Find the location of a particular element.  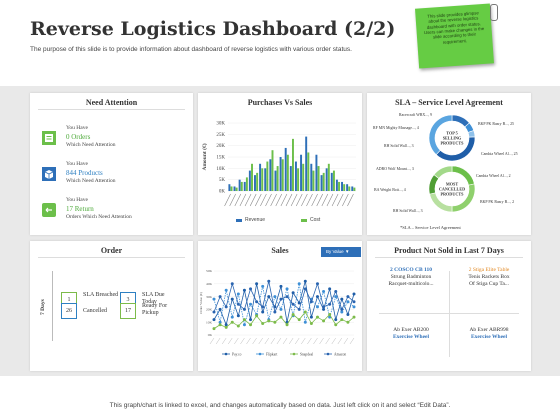

y-tick-label: 5K is located at coordinates (222, 180).